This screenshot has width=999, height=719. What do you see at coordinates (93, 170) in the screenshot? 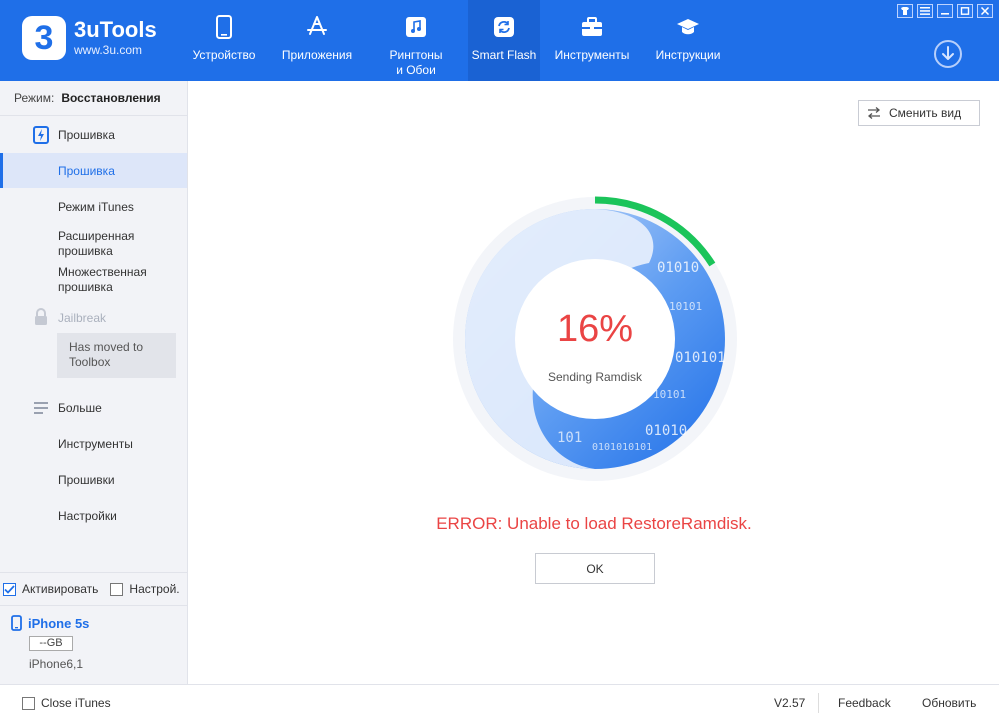
I see `sidebar-item-firmware: Прошивка` at bounding box center [93, 170].